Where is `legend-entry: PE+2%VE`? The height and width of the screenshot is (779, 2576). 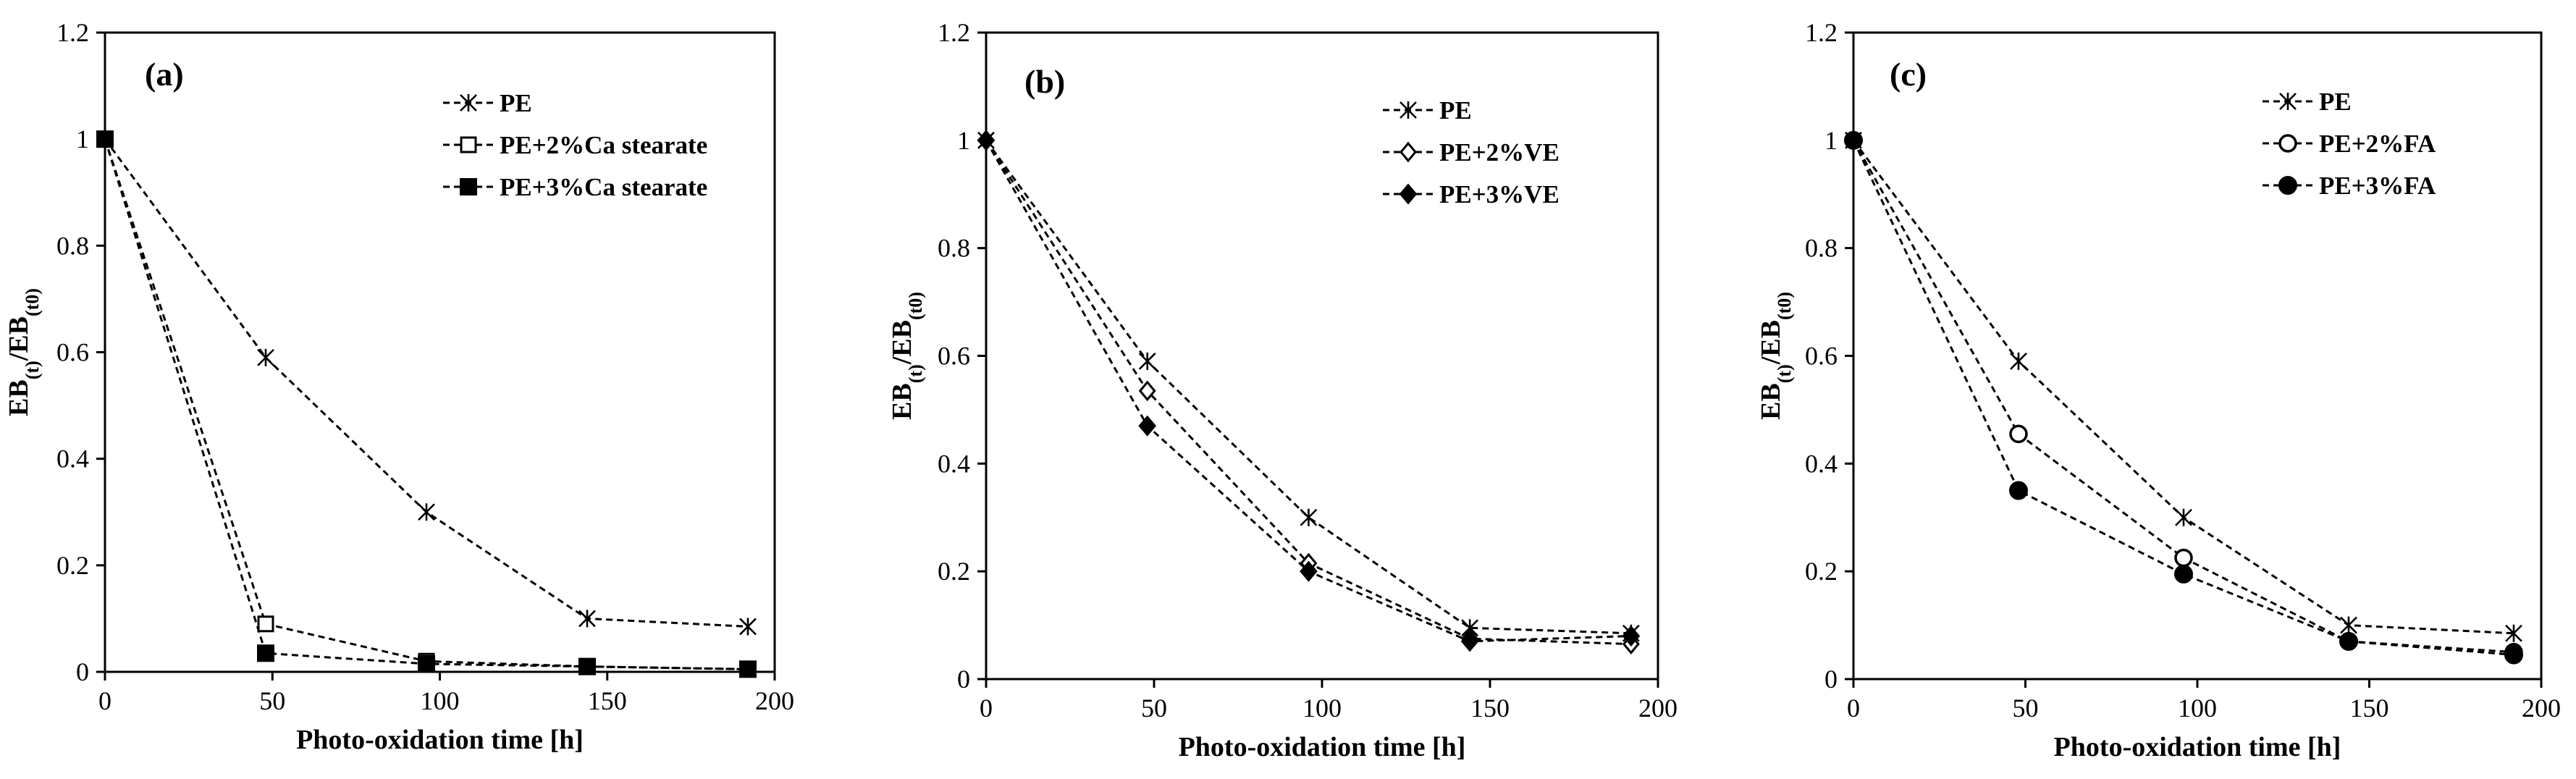 legend-entry: PE+2%VE is located at coordinates (1471, 152).